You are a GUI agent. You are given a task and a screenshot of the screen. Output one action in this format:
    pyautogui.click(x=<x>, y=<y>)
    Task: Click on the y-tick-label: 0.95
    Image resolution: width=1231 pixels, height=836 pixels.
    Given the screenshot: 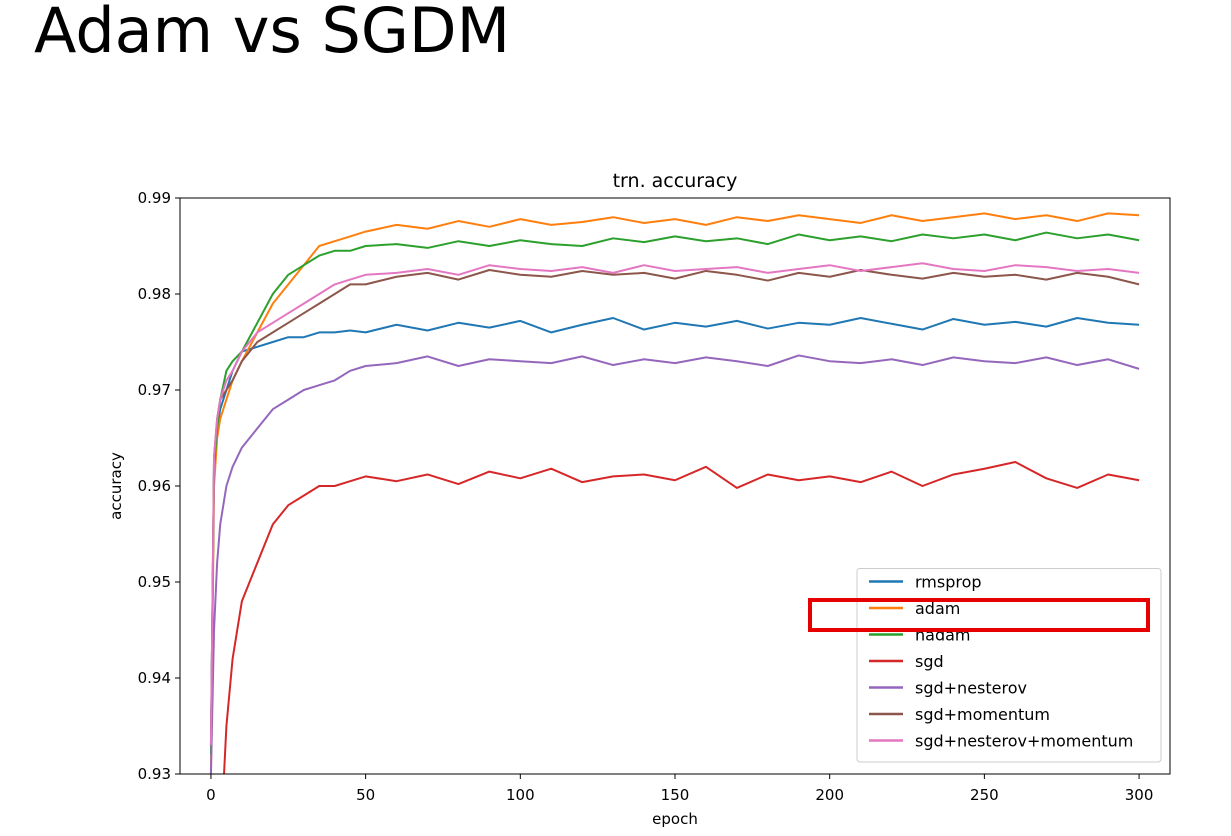 What is the action you would take?
    pyautogui.click(x=154, y=582)
    